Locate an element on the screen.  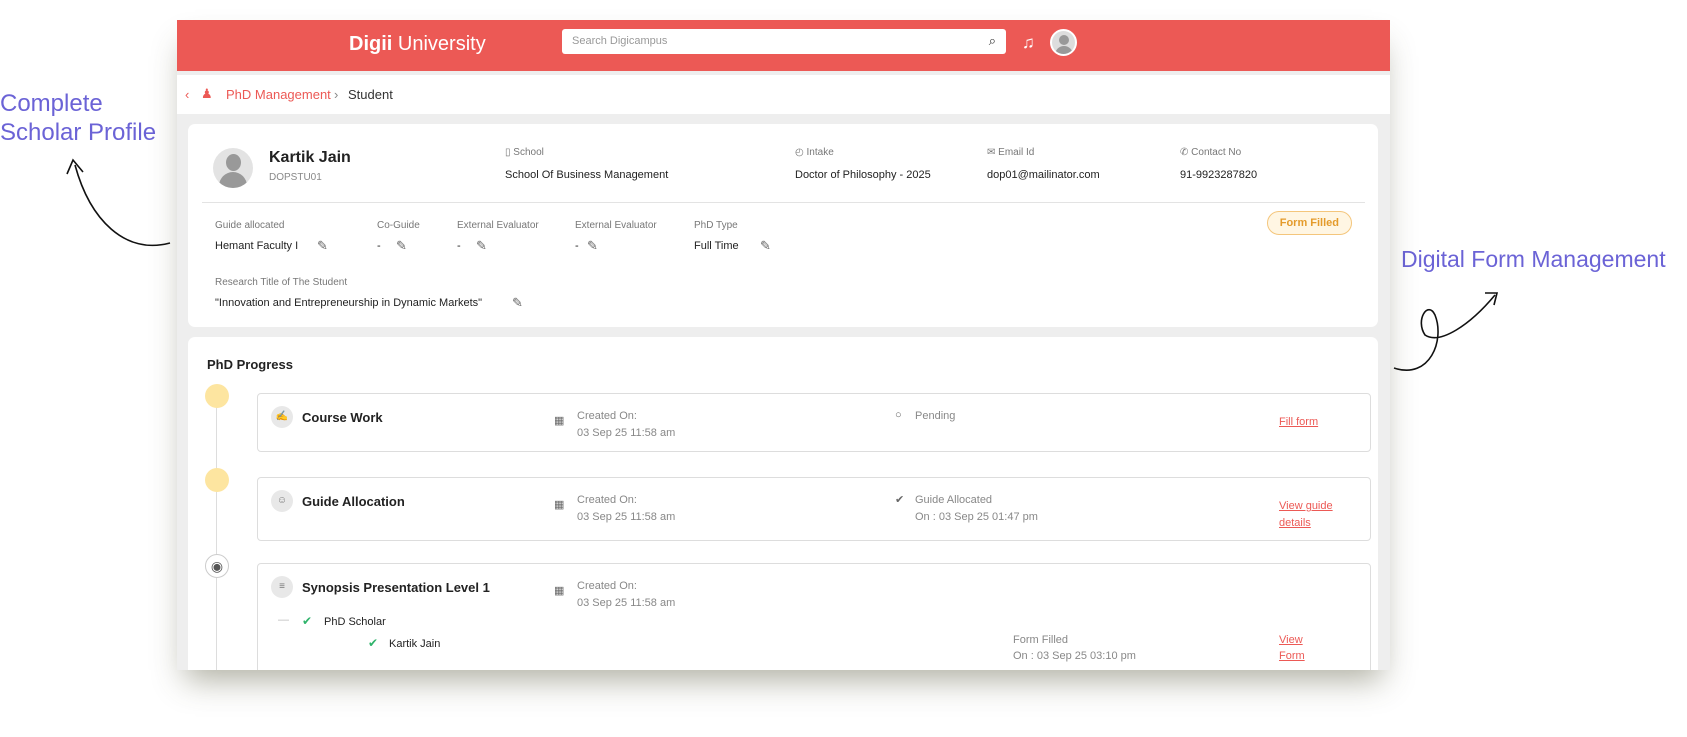
intake-value: Doctor of Philosophy - 2025 is located at coordinates (863, 175).